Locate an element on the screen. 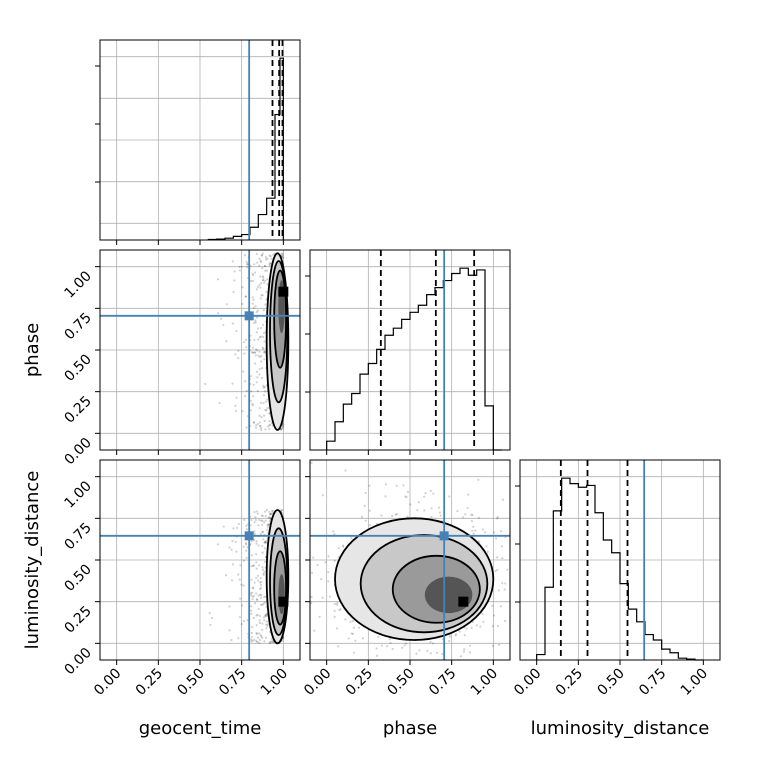  truth-marker is located at coordinates (249, 316).